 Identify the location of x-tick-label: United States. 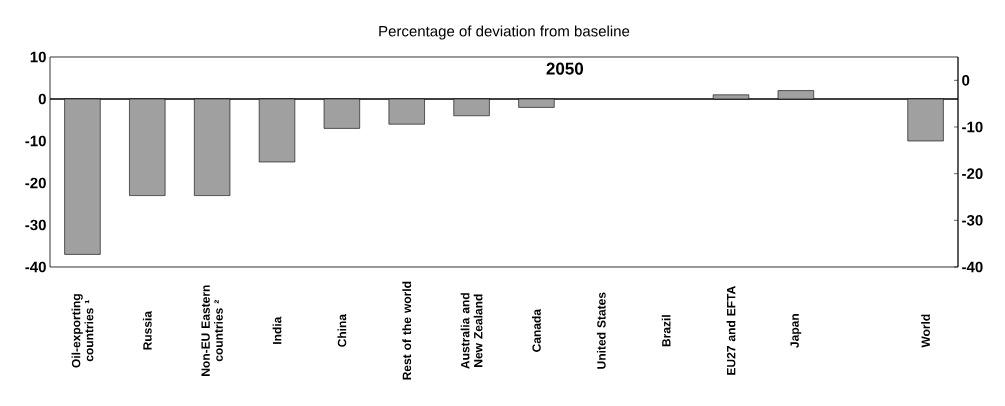
(601, 330).